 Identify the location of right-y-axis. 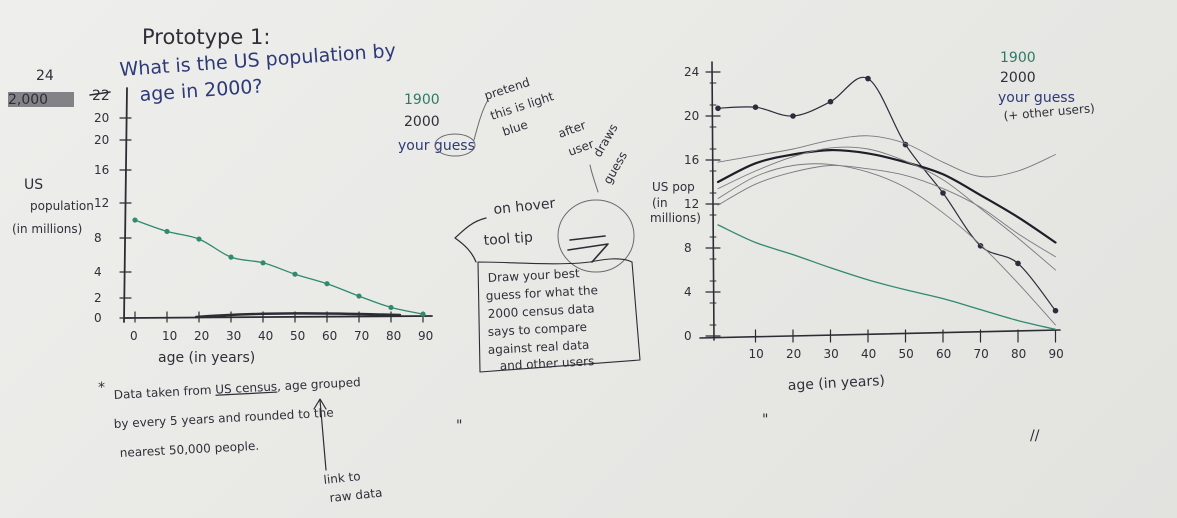
(713, 201).